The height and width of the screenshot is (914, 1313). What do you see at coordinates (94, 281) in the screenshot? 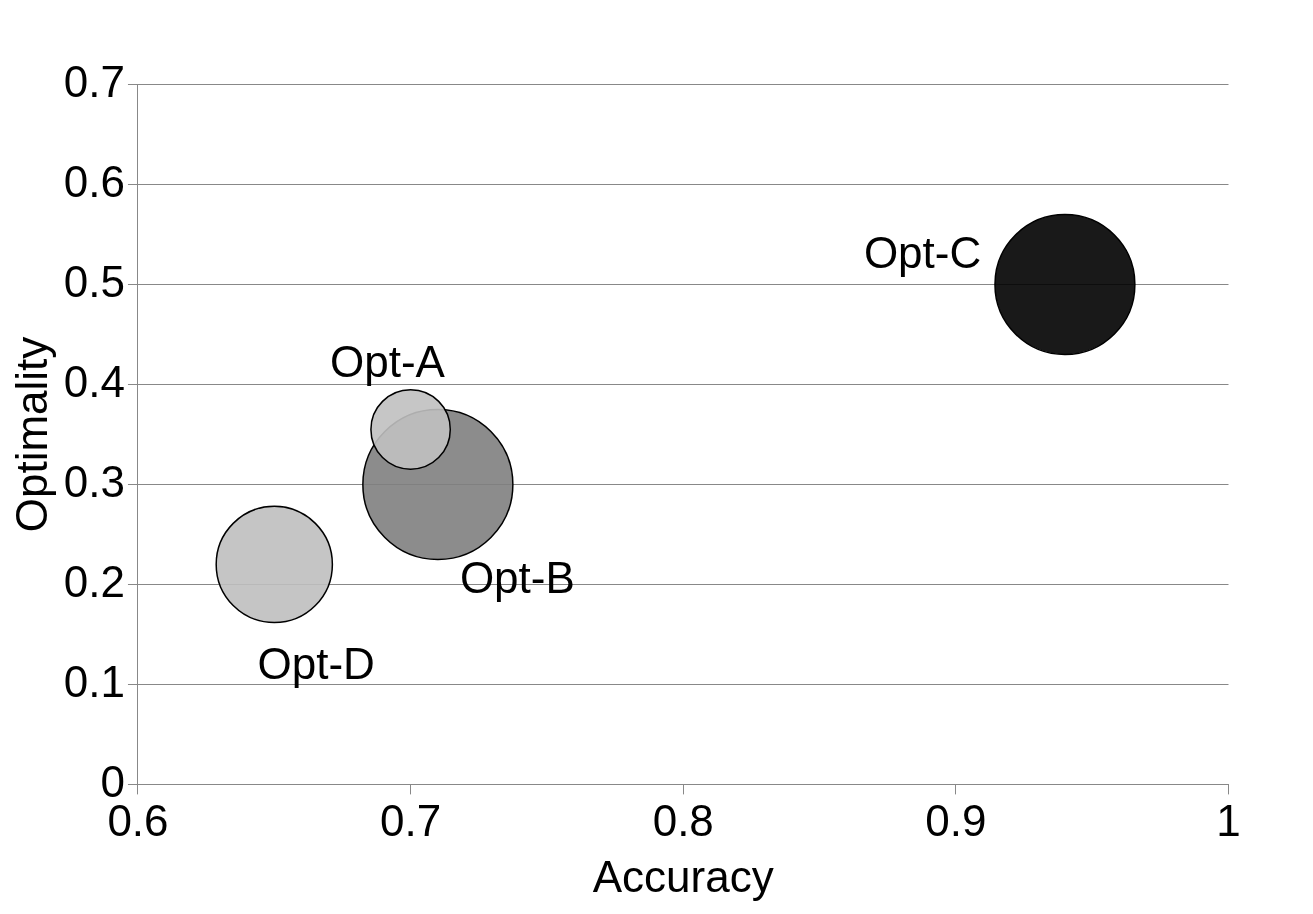
I see `y-tick-label: 0.5` at bounding box center [94, 281].